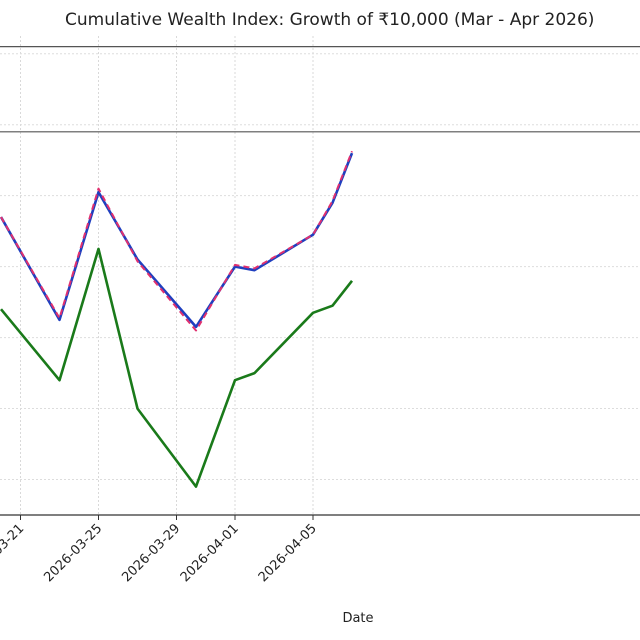  Describe the element at coordinates (357, 618) in the screenshot. I see `x-axis-label: Date` at that location.